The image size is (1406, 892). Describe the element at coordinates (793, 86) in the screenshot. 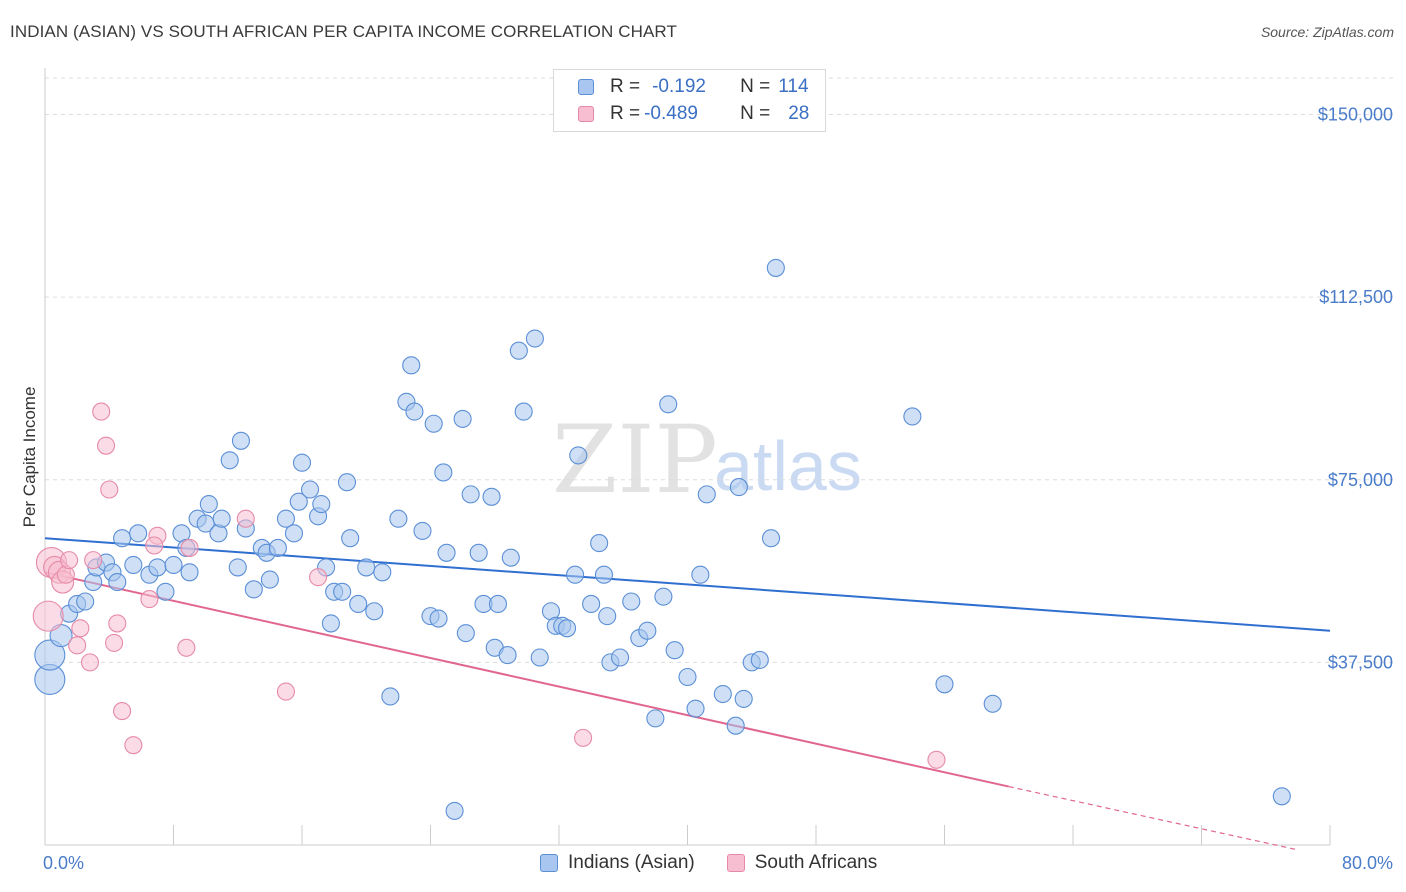

I see `legend-n-value-indians: 114` at that location.